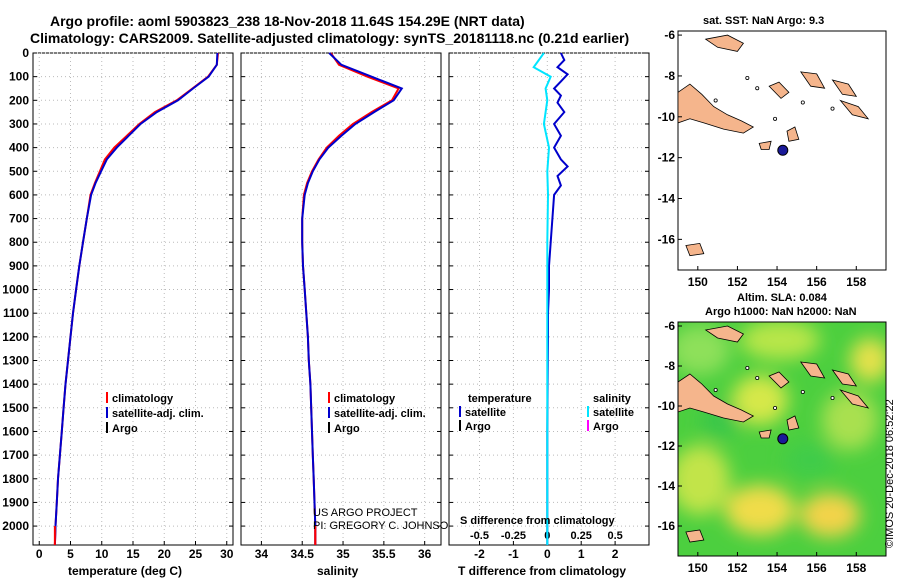  What do you see at coordinates (365, 513) in the screenshot?
I see `project-credit: US ARGO PROJECT` at bounding box center [365, 513].